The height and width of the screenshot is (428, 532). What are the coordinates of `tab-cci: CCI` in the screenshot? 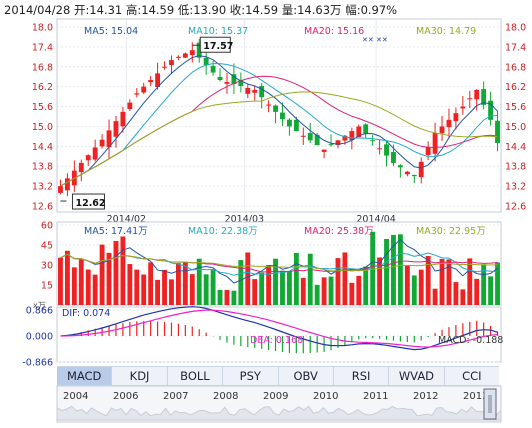 It's located at (472, 376).